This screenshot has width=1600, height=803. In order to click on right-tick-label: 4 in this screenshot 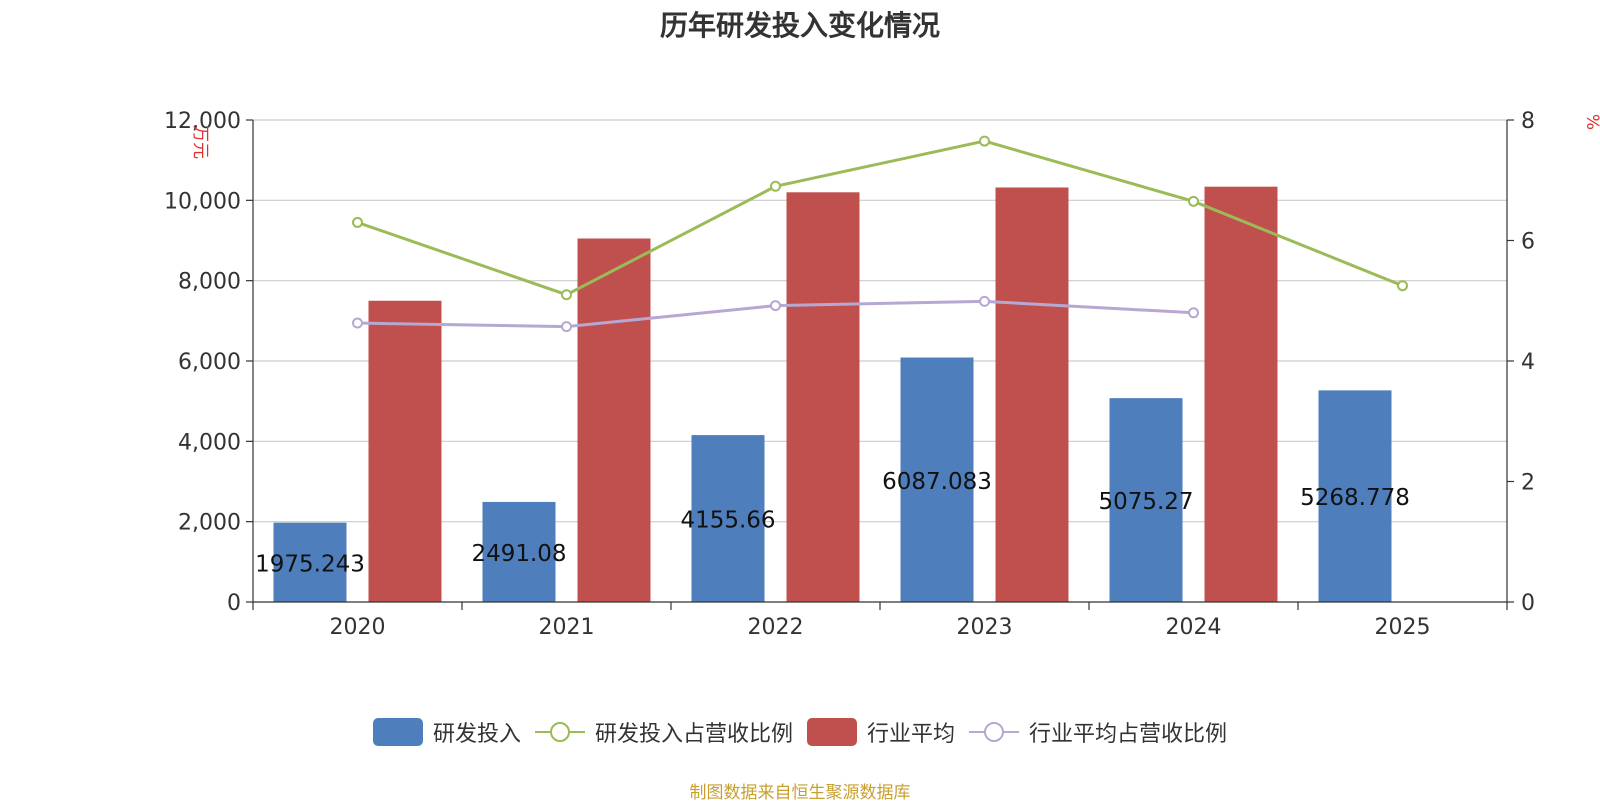, I will do `click(1528, 362)`.